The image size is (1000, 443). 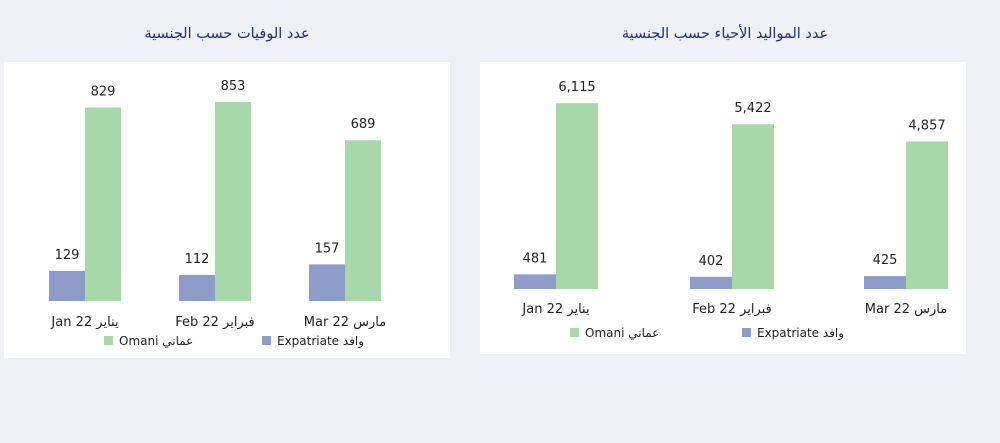 I want to click on bar-value-label: 112, so click(x=197, y=259).